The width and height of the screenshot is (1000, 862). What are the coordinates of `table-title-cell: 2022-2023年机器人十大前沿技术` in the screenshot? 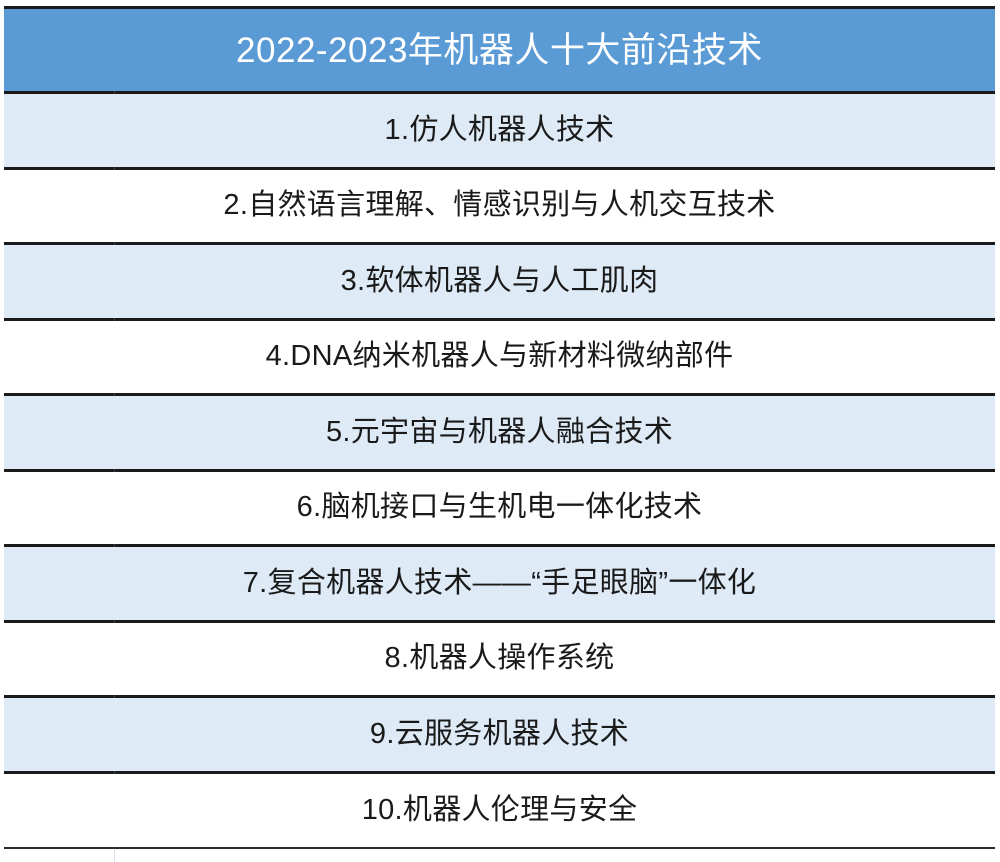 It's located at (499, 50).